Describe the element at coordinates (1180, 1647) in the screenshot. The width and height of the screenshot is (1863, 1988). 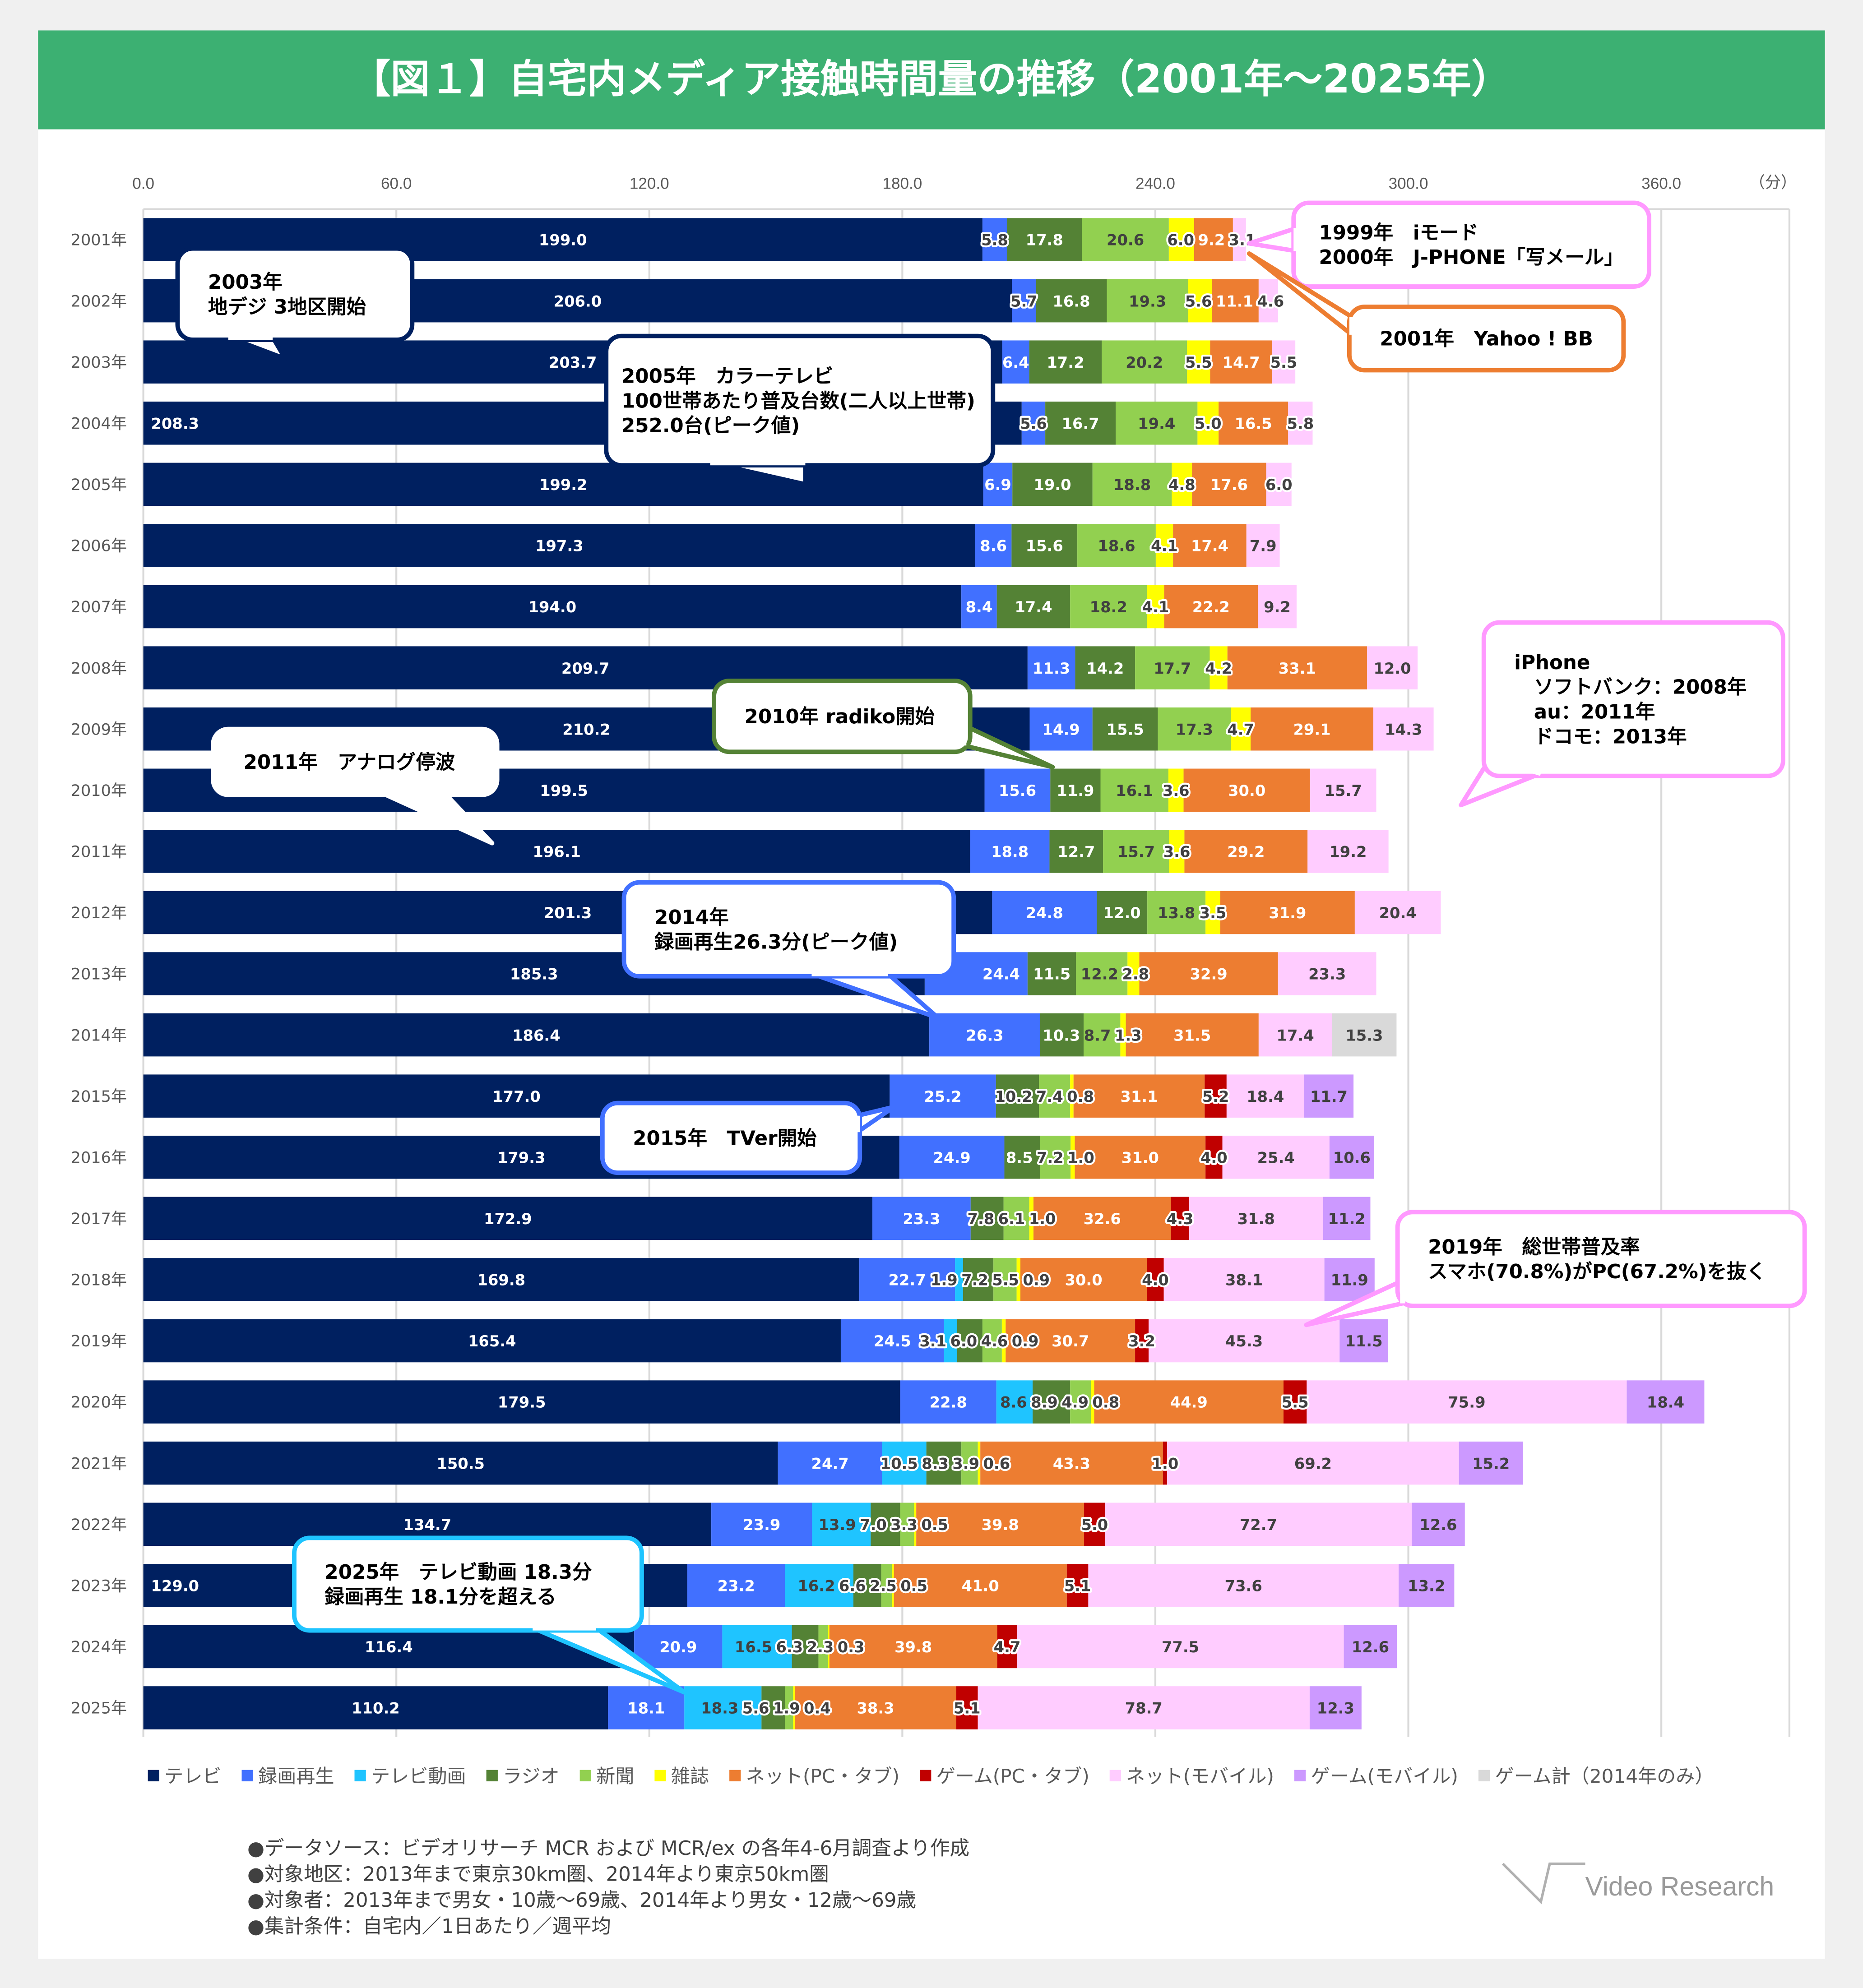
I see `data-label: 77.5` at that location.